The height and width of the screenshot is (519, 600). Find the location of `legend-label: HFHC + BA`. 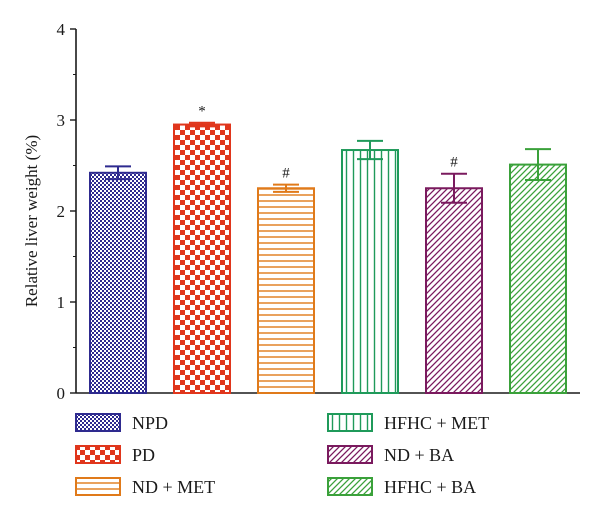

legend-label: HFHC + BA is located at coordinates (430, 487).